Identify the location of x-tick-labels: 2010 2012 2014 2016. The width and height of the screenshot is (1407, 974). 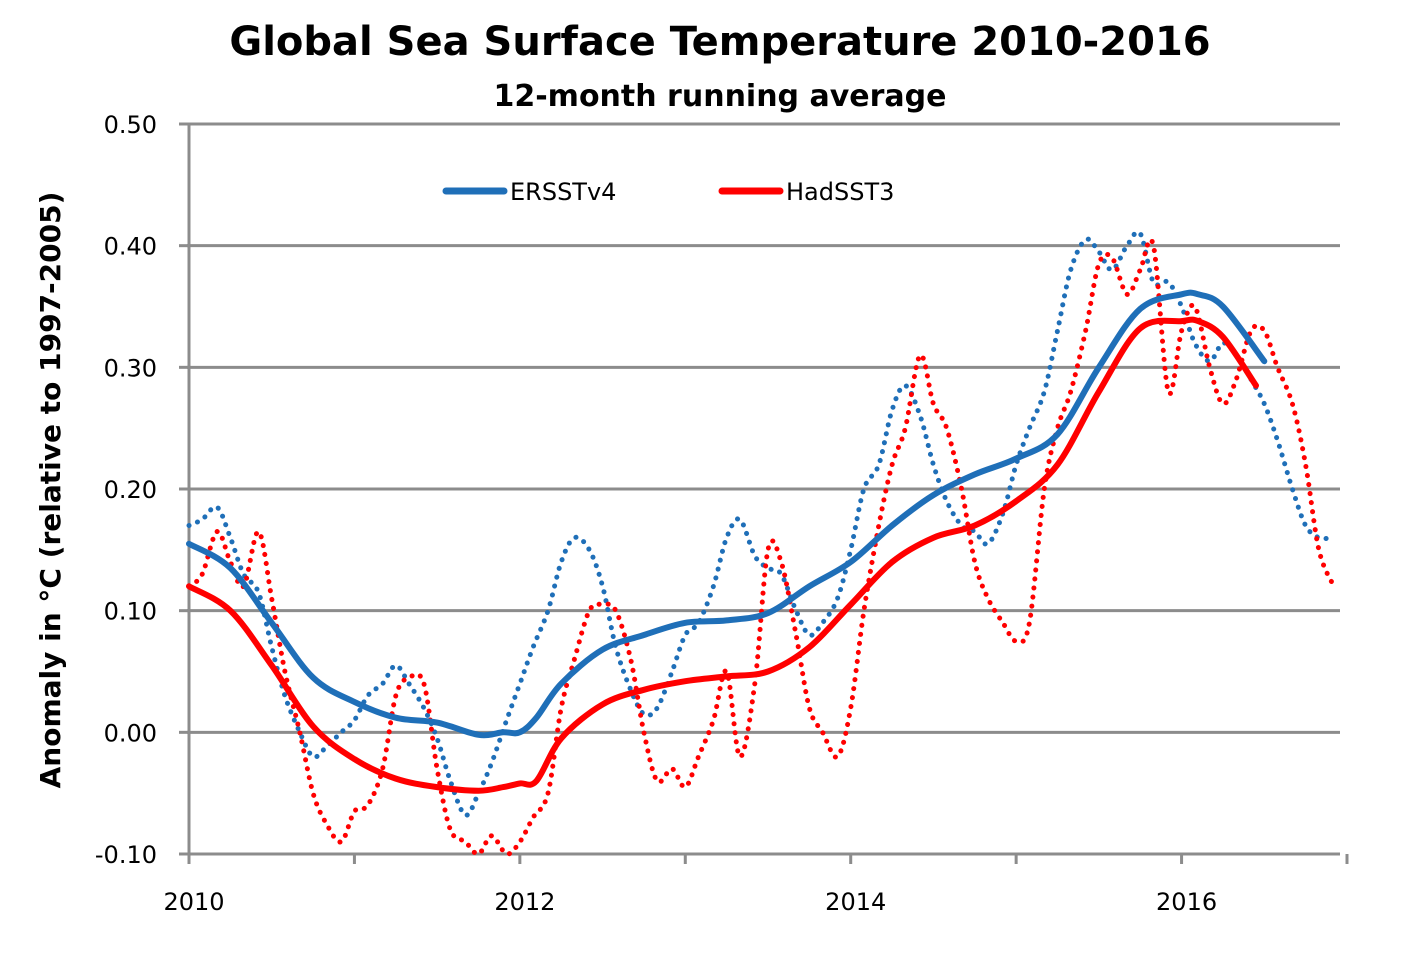
(690, 902).